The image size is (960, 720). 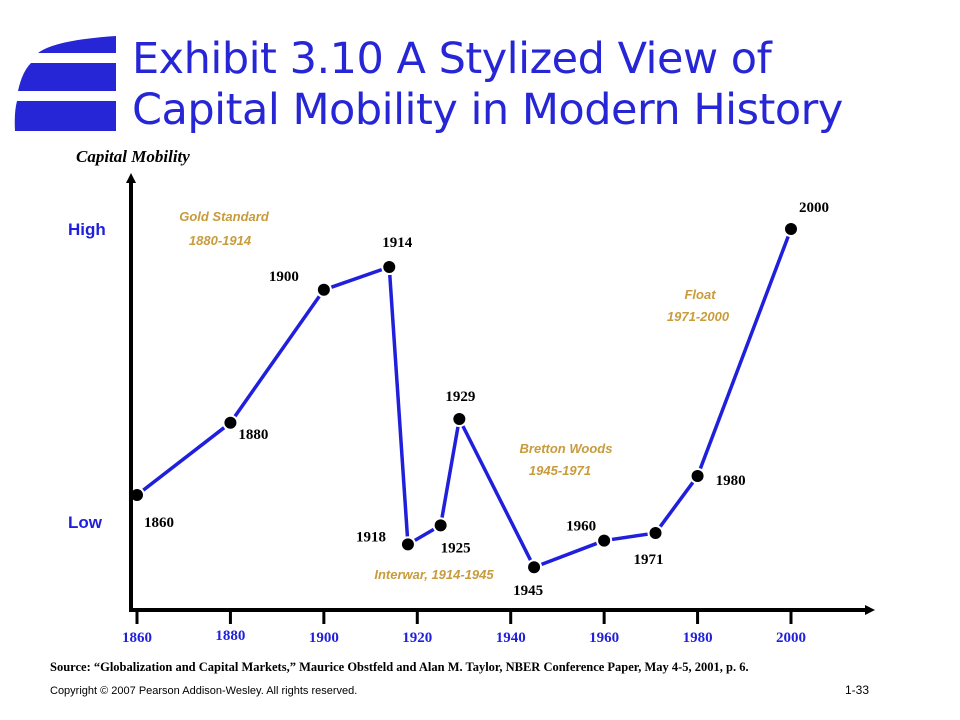 I want to click on x-tick-label-1880: 1880, so click(x=230, y=636).